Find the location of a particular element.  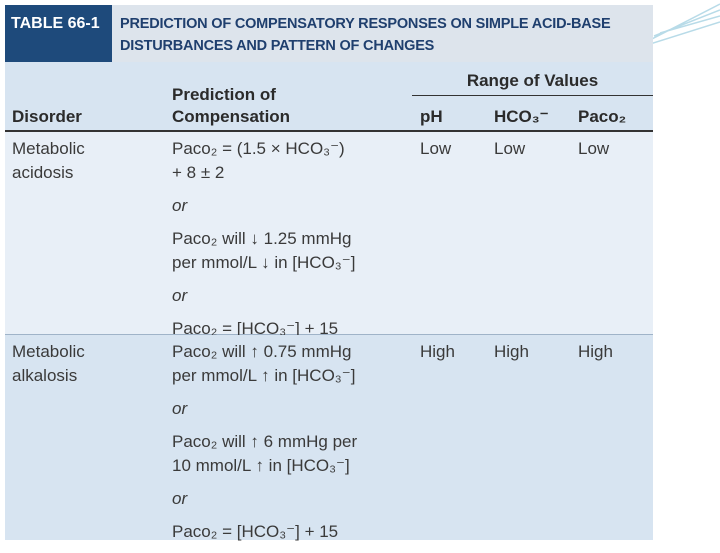

paco2-cell: Low is located at coordinates (594, 148).